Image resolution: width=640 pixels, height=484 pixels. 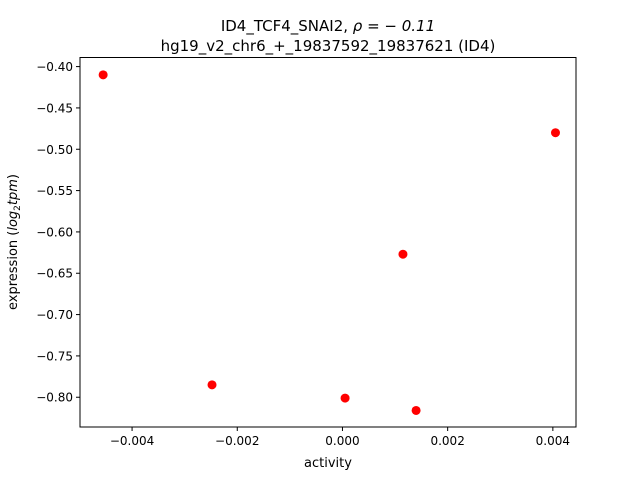 I want to click on x-tick-label: −0.002, so click(x=237, y=441).